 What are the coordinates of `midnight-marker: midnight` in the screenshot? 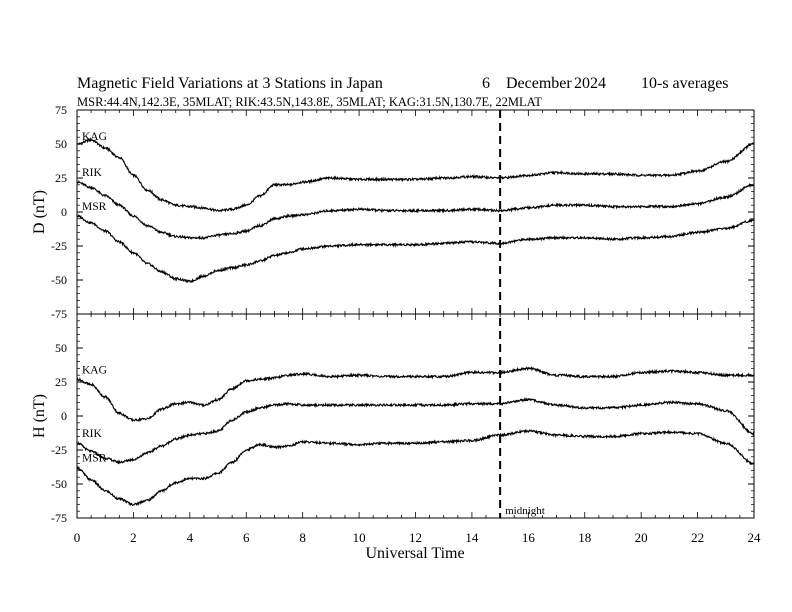 It's located at (522, 314).